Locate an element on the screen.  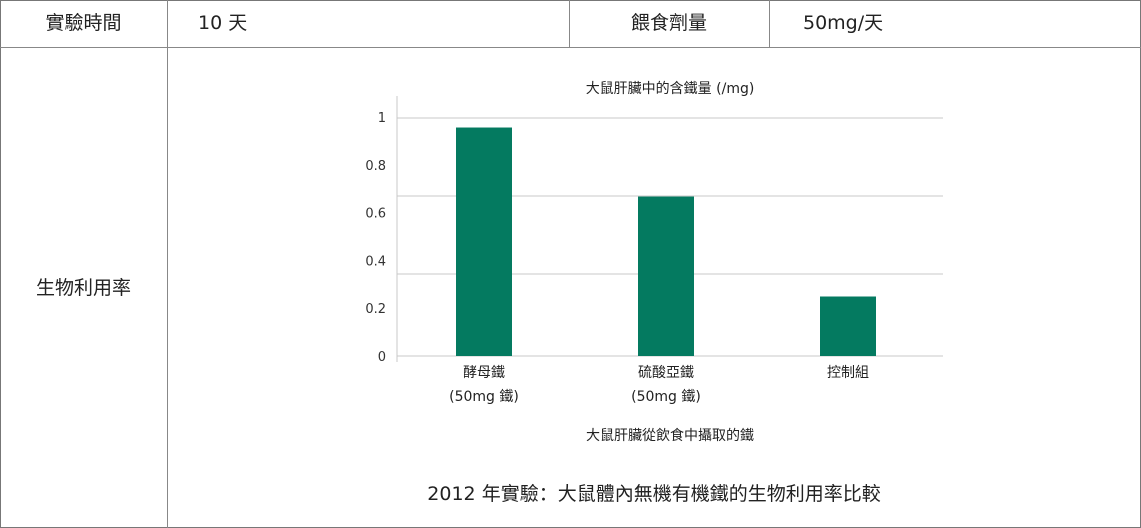
duration-value: 10 天 is located at coordinates (223, 23).